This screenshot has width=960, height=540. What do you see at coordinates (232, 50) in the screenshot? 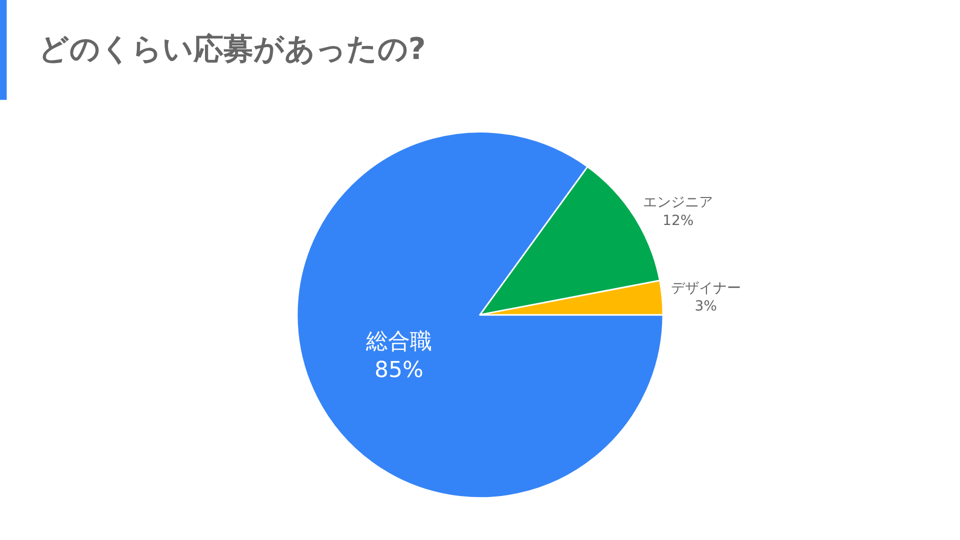
I see `chart-title: どのくらい応募があったの?` at bounding box center [232, 50].